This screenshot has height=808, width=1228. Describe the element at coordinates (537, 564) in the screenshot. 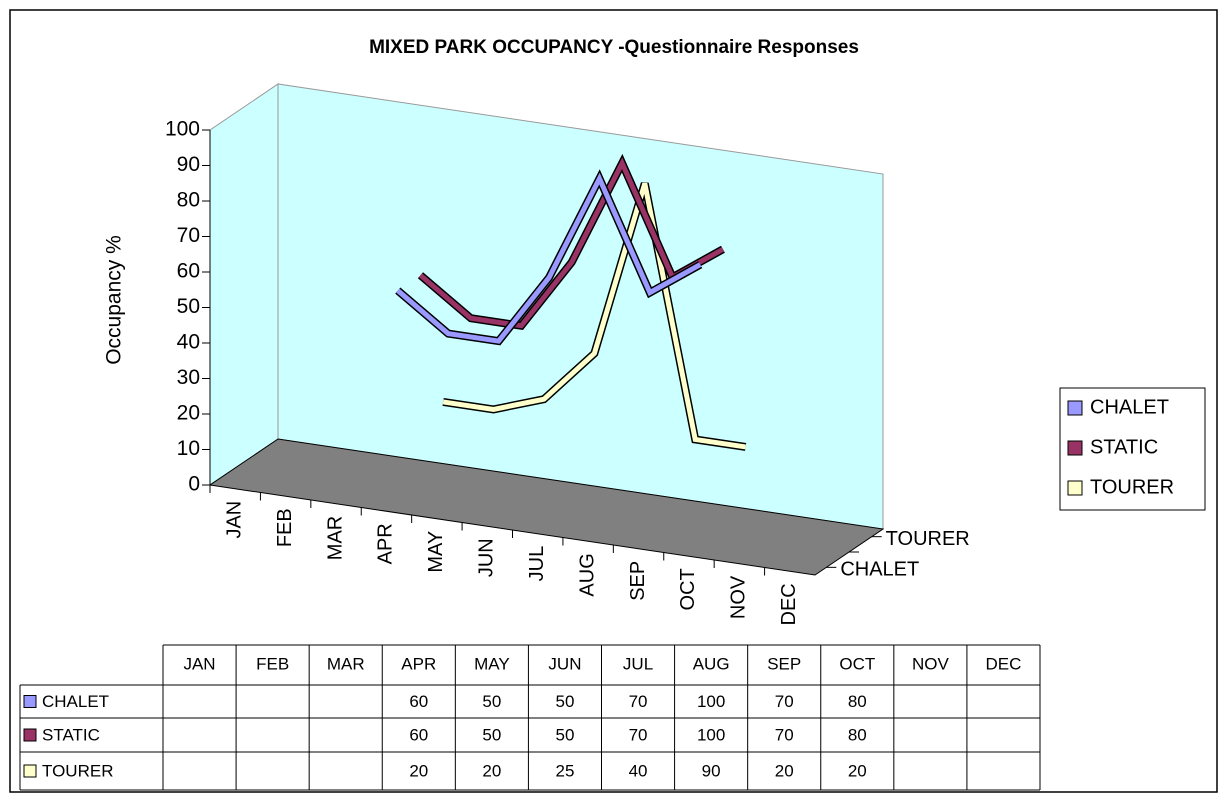

I see `x-tick-label: JUL` at that location.